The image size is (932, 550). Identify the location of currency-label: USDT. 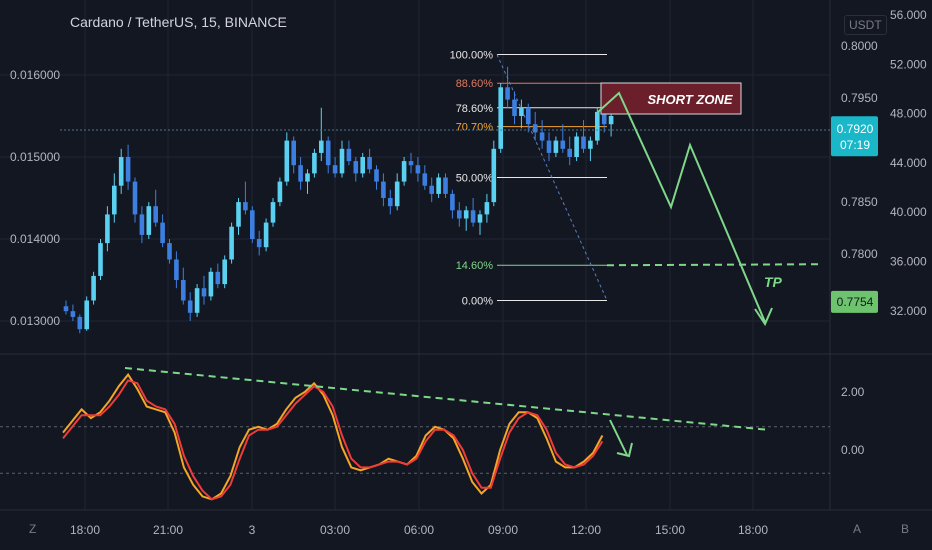
(865, 25).